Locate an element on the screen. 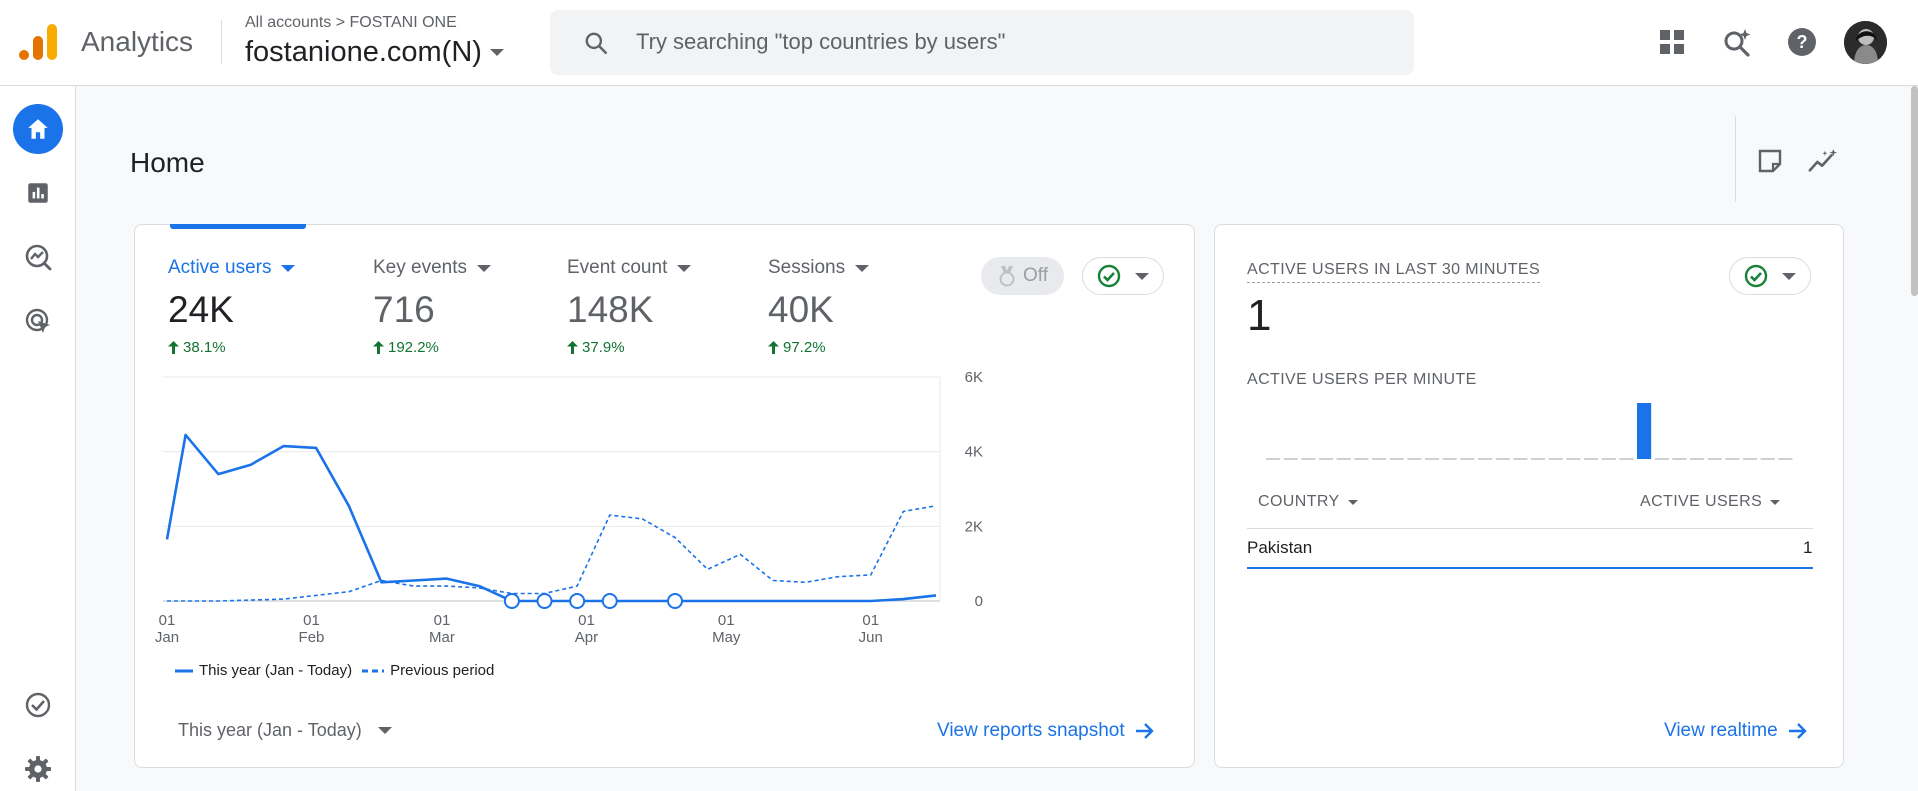 The width and height of the screenshot is (1918, 791). data-quality-dropdown is located at coordinates (1123, 276).